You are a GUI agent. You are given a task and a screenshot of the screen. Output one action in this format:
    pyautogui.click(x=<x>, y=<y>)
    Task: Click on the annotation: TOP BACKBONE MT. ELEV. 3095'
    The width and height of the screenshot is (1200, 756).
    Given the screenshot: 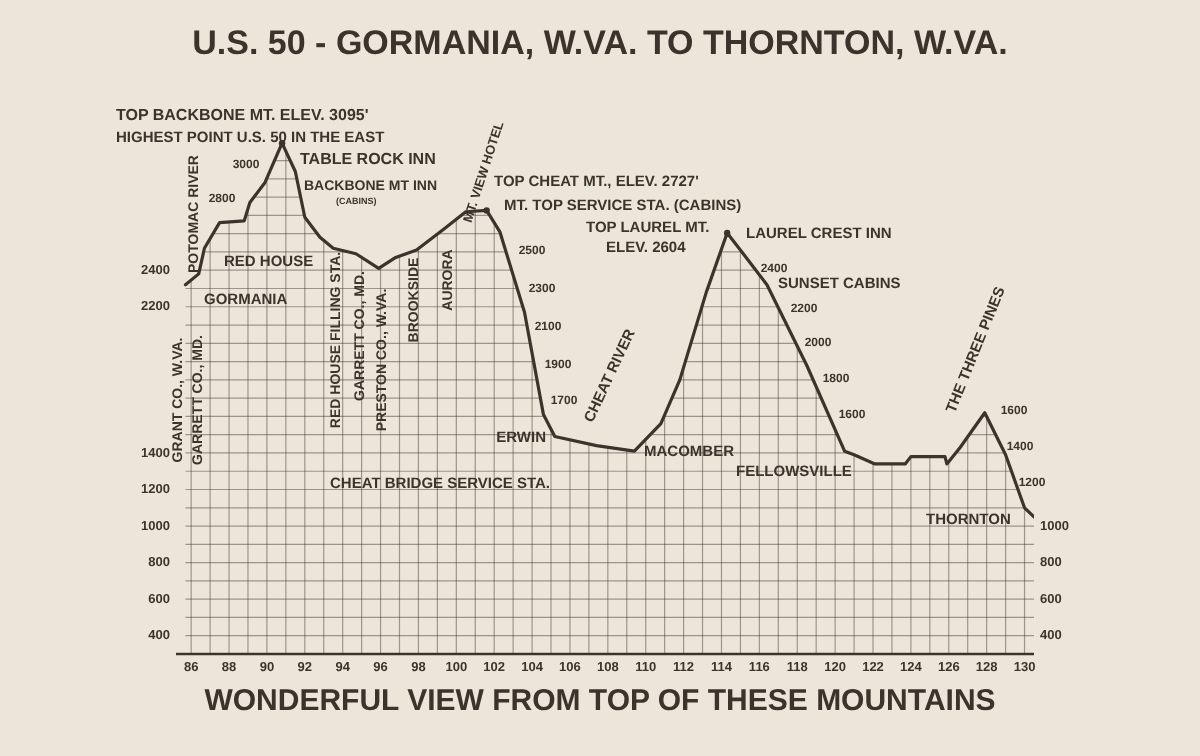 What is the action you would take?
    pyautogui.click(x=242, y=115)
    